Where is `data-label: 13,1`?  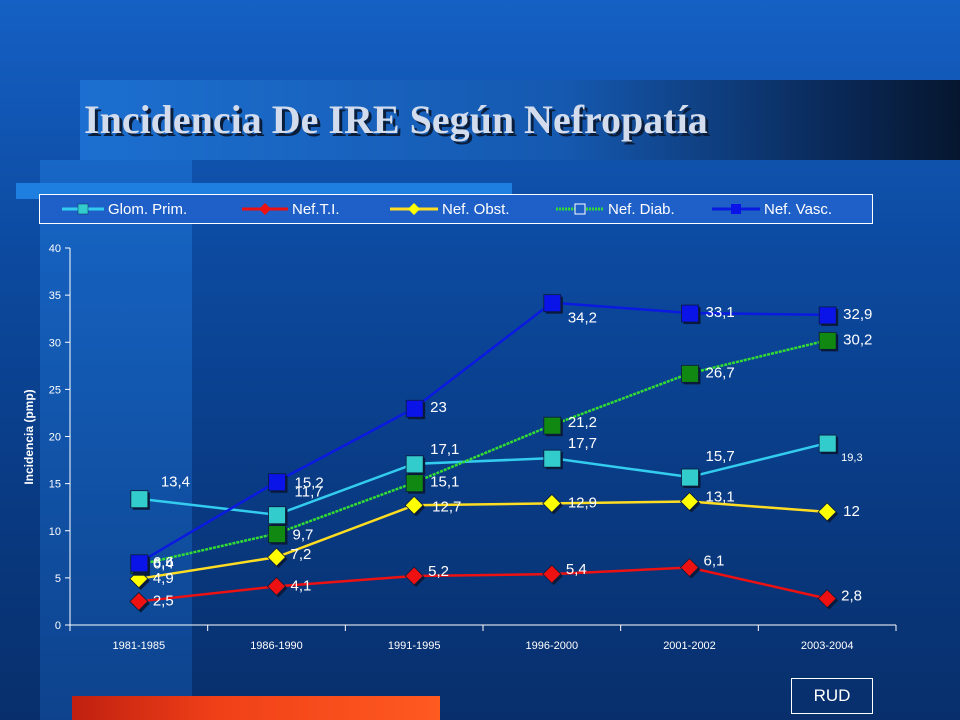 data-label: 13,1 is located at coordinates (720, 497).